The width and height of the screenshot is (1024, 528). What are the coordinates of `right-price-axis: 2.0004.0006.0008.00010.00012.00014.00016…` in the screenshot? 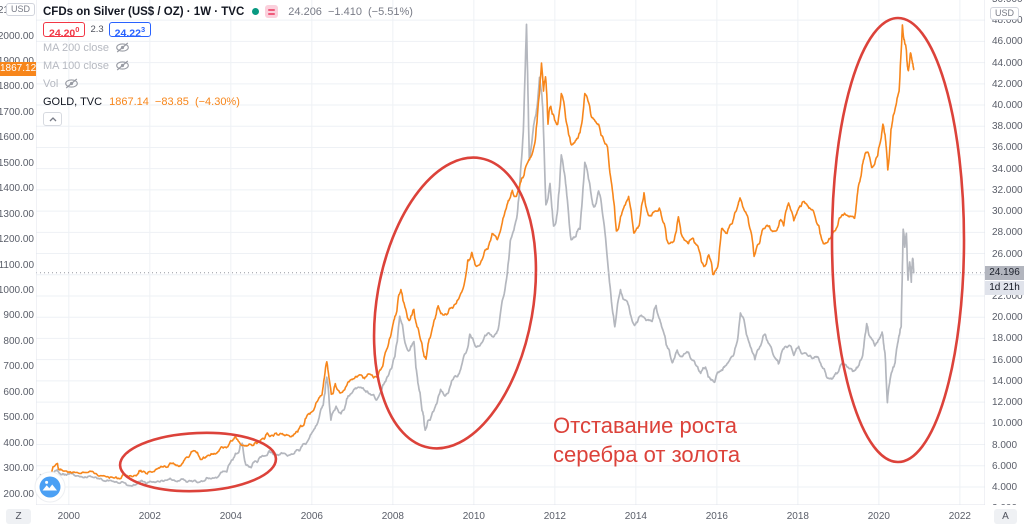 It's located at (1004, 264).